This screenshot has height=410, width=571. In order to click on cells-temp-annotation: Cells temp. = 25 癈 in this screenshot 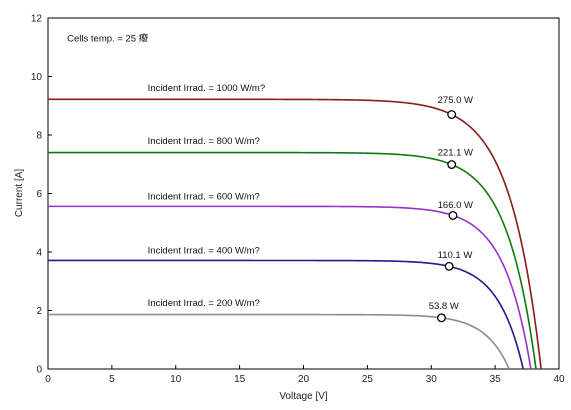, I will do `click(108, 38)`.